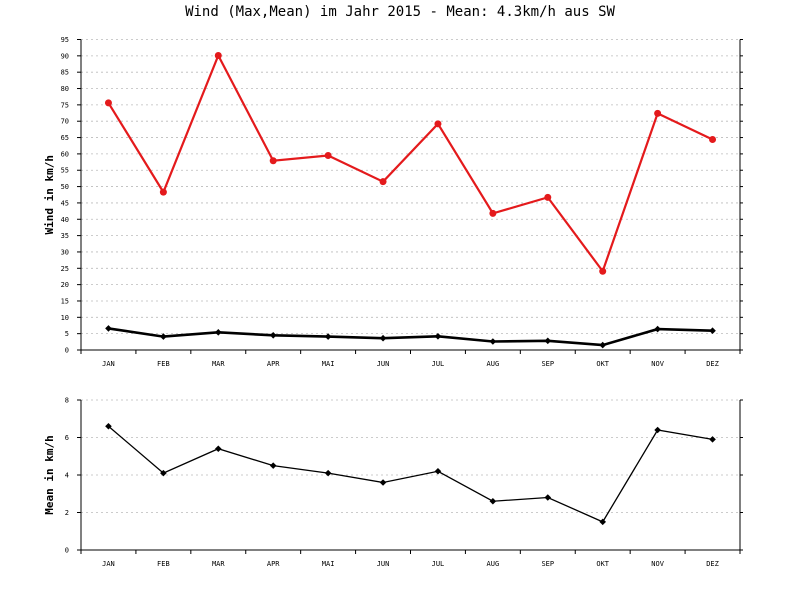 The width and height of the screenshot is (800, 600). What do you see at coordinates (65, 105) in the screenshot?
I see `y-tick-label: 75` at bounding box center [65, 105].